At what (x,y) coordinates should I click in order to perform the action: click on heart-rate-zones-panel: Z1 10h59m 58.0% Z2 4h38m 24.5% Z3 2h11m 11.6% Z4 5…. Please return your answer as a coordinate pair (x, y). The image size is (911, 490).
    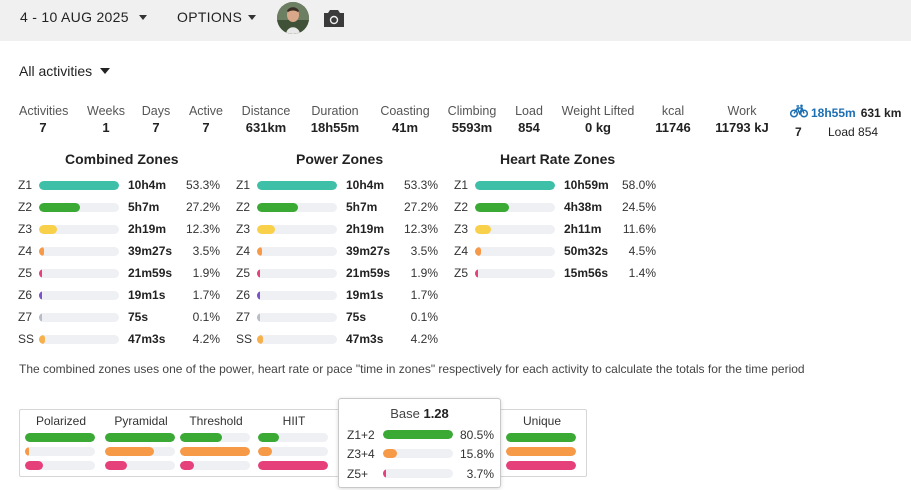
    Looking at the image, I should click on (555, 230).